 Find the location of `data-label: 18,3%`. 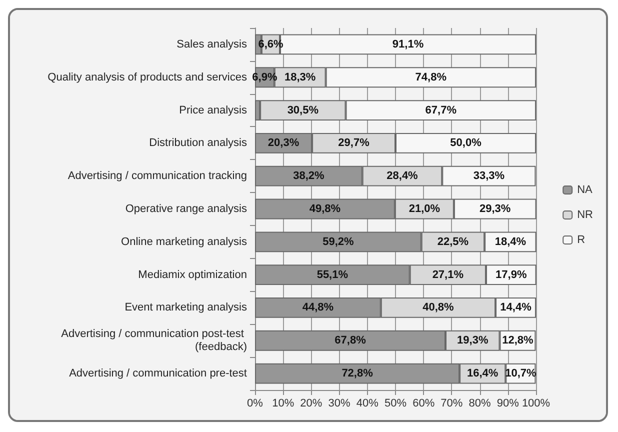

data-label: 18,3% is located at coordinates (300, 77).